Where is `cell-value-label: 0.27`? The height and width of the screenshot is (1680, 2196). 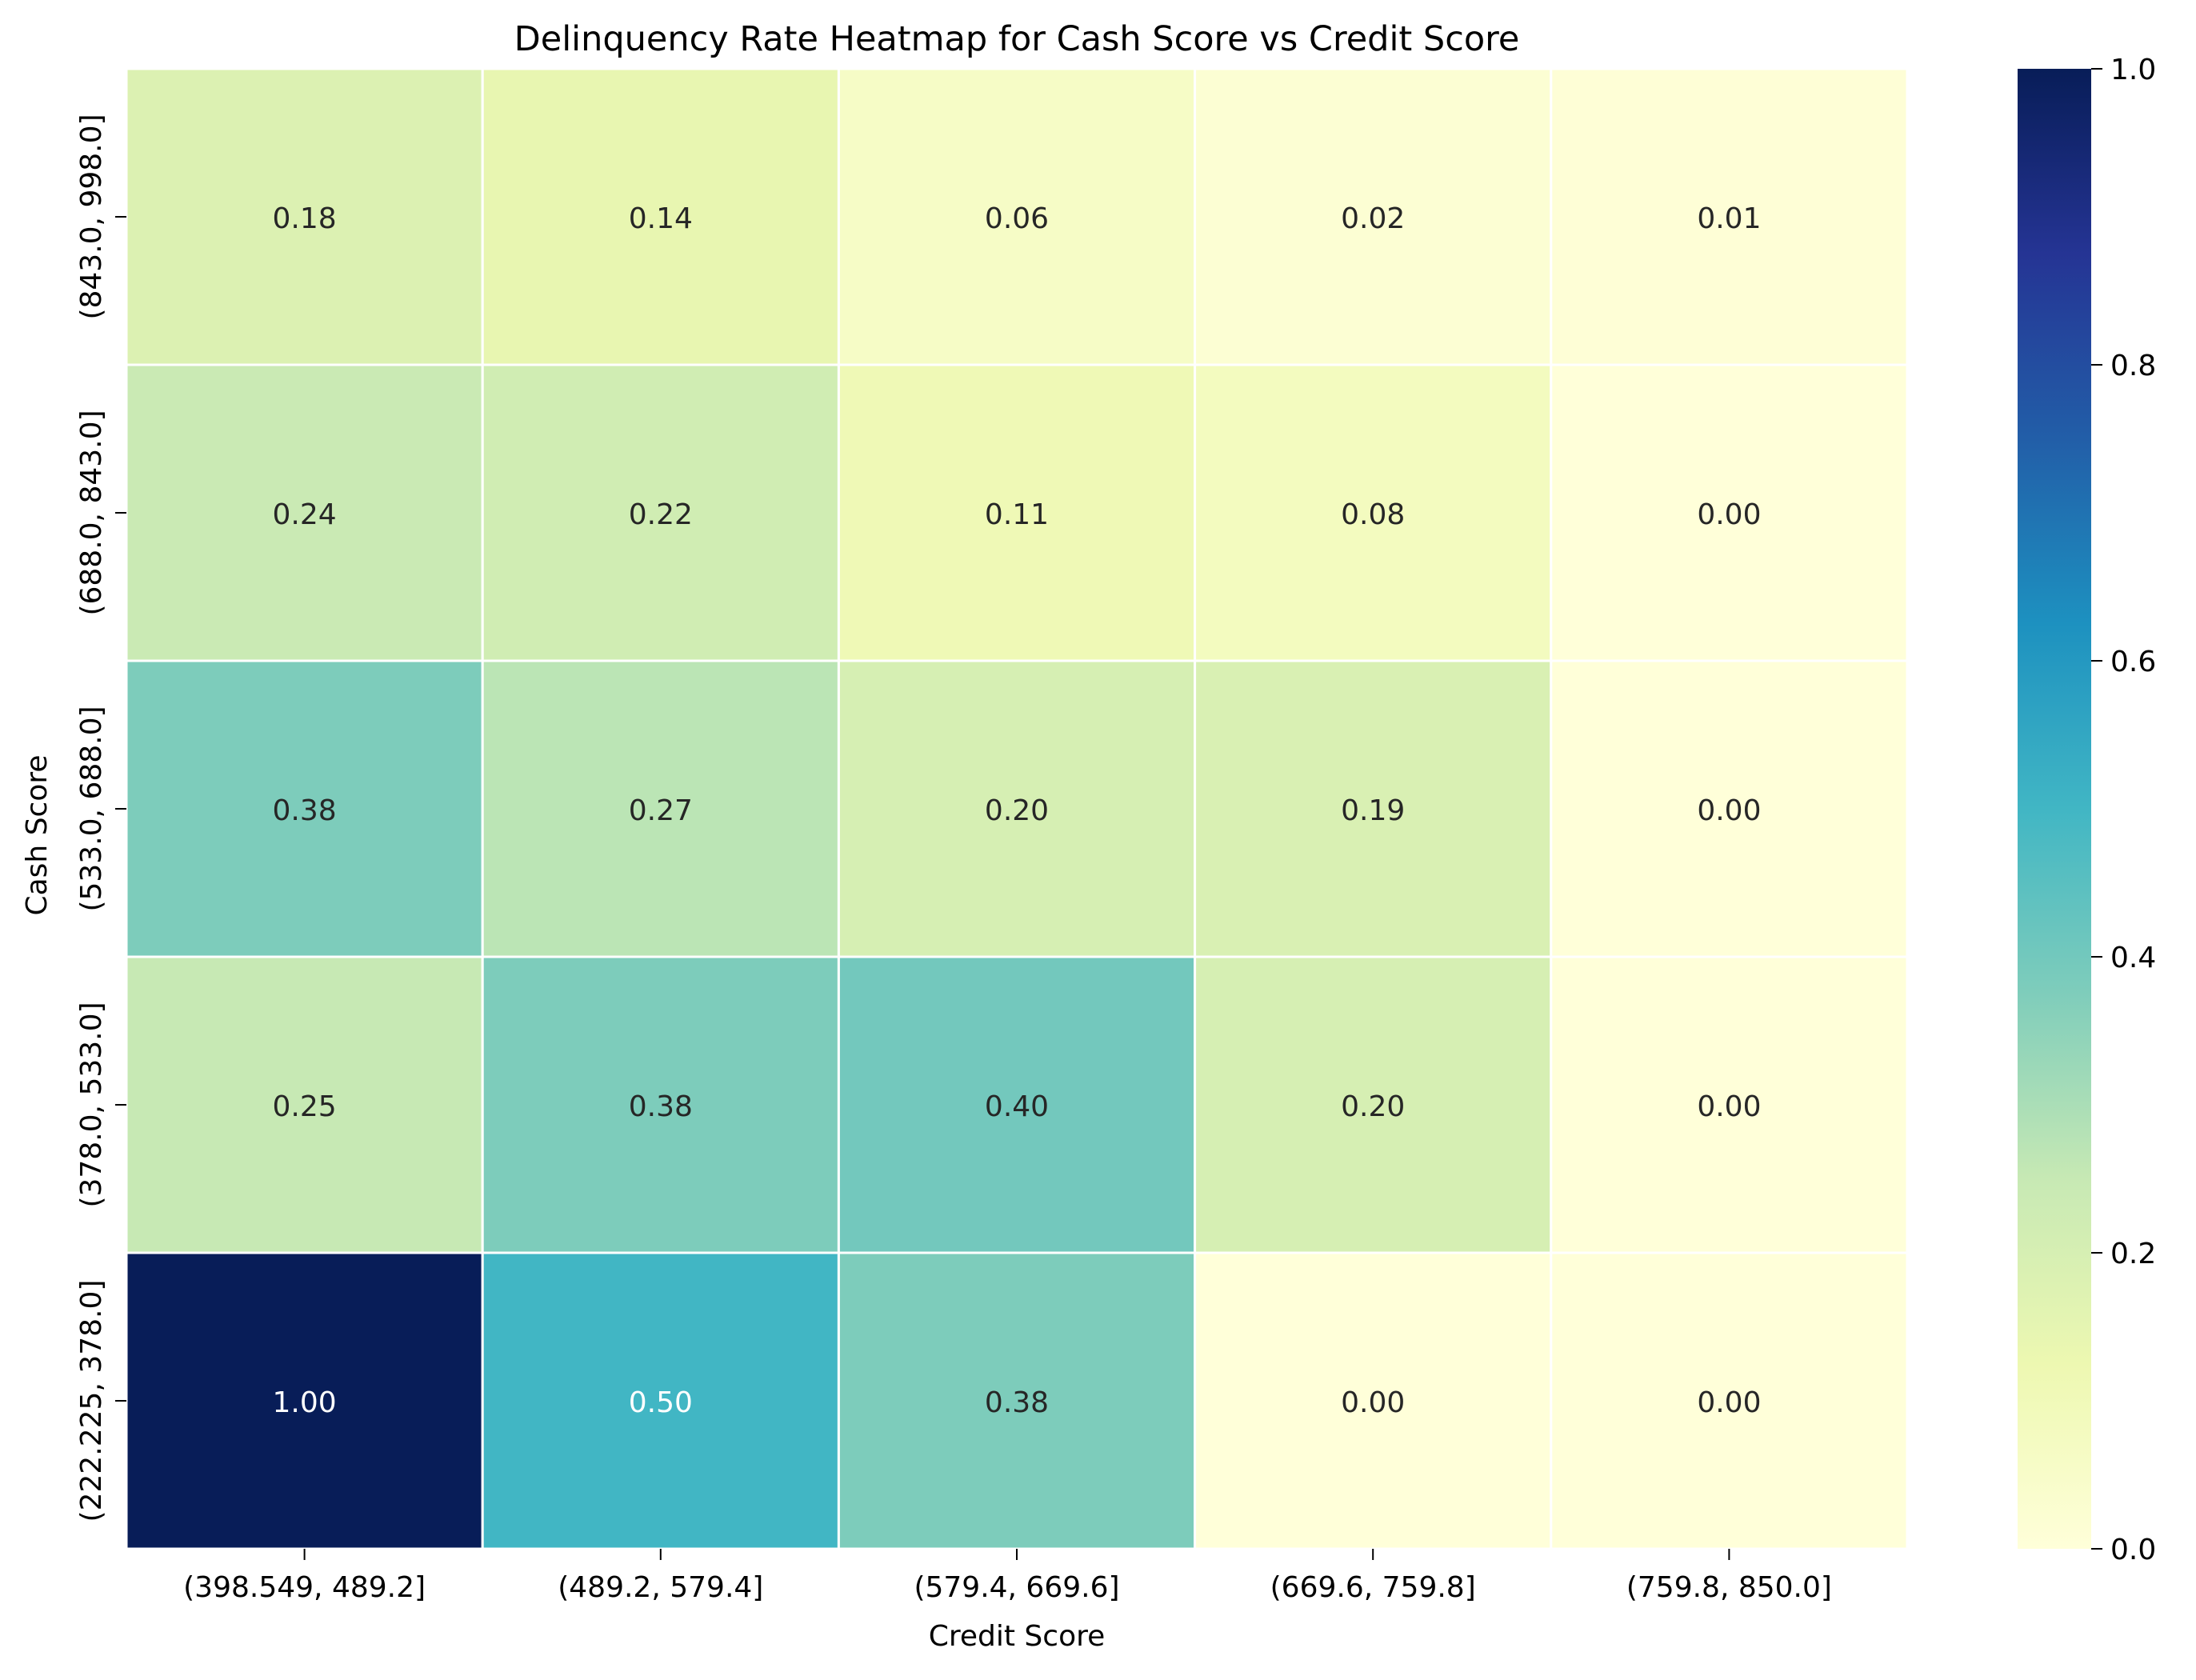 cell-value-label: 0.27 is located at coordinates (661, 810).